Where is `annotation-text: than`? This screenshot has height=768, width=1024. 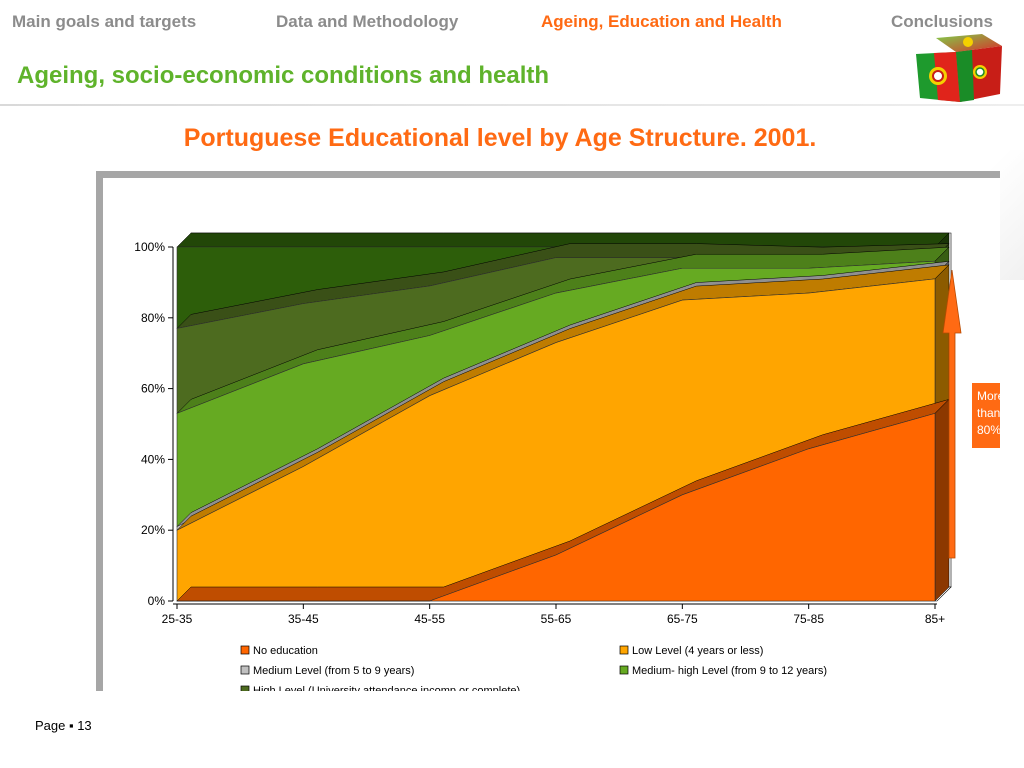
annotation-text: than is located at coordinates (988, 413).